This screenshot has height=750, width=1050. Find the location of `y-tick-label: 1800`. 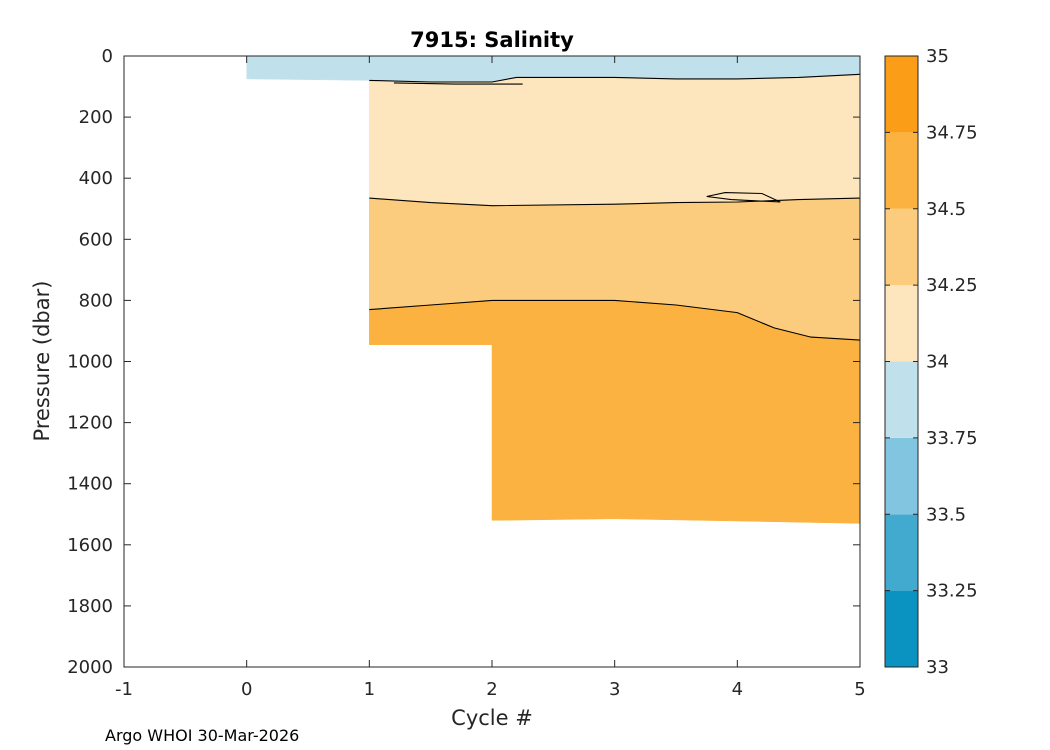

y-tick-label: 1800 is located at coordinates (90, 606).